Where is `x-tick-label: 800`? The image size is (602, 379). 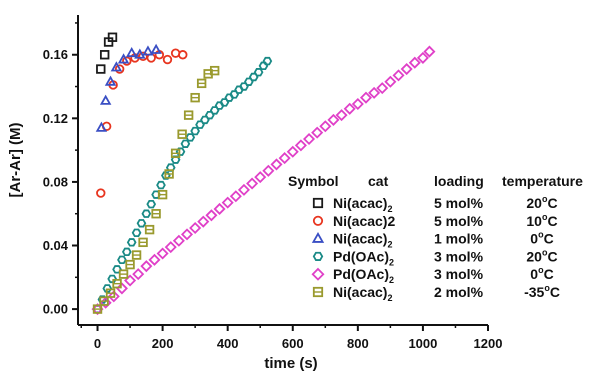
x-tick-label: 800 is located at coordinates (358, 343).